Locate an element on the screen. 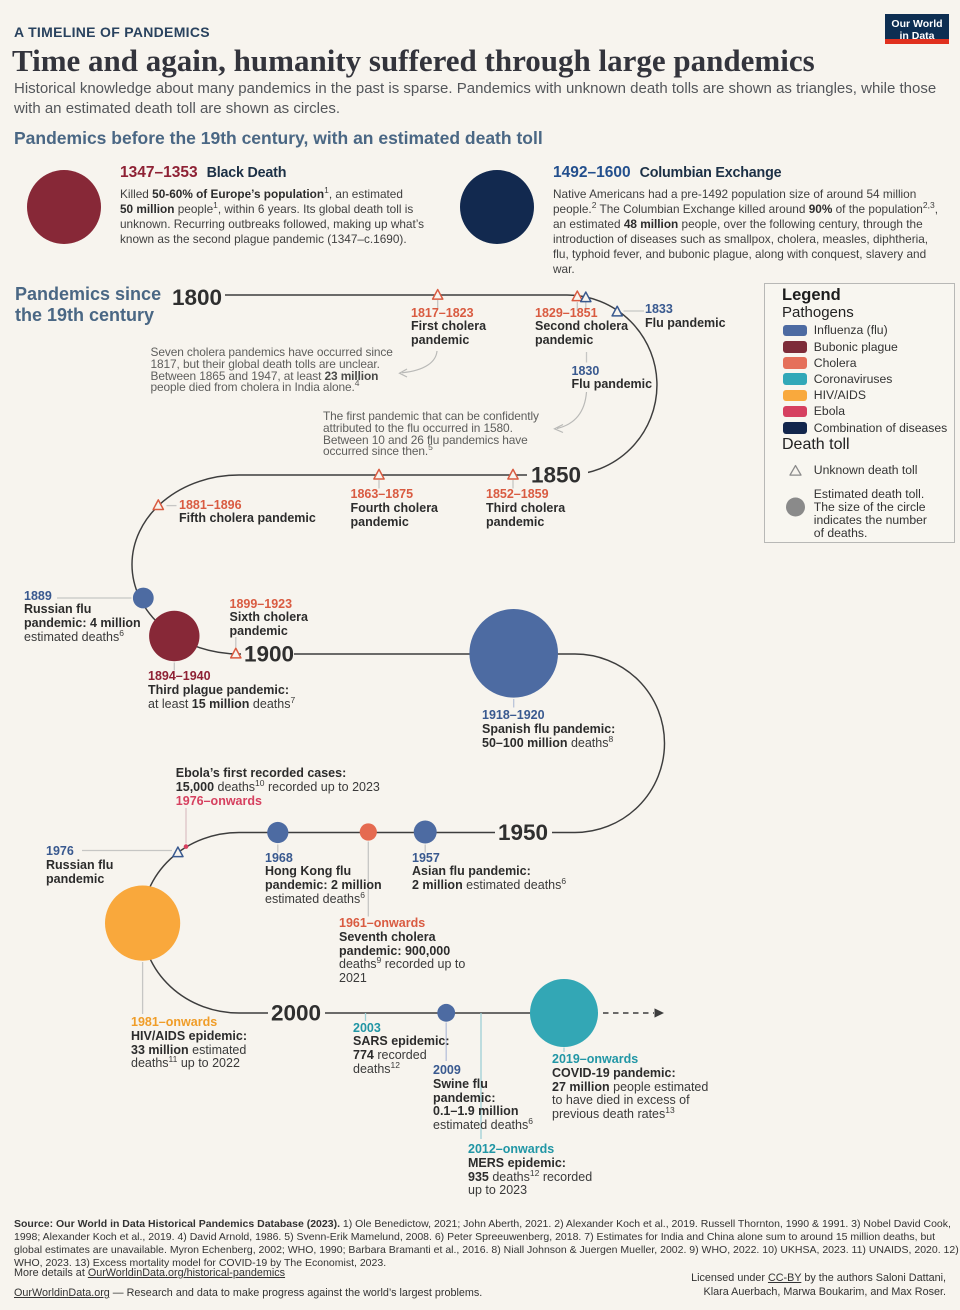 This screenshot has width=960, height=1310. svg-text: 2000 is located at coordinates (296, 1013).